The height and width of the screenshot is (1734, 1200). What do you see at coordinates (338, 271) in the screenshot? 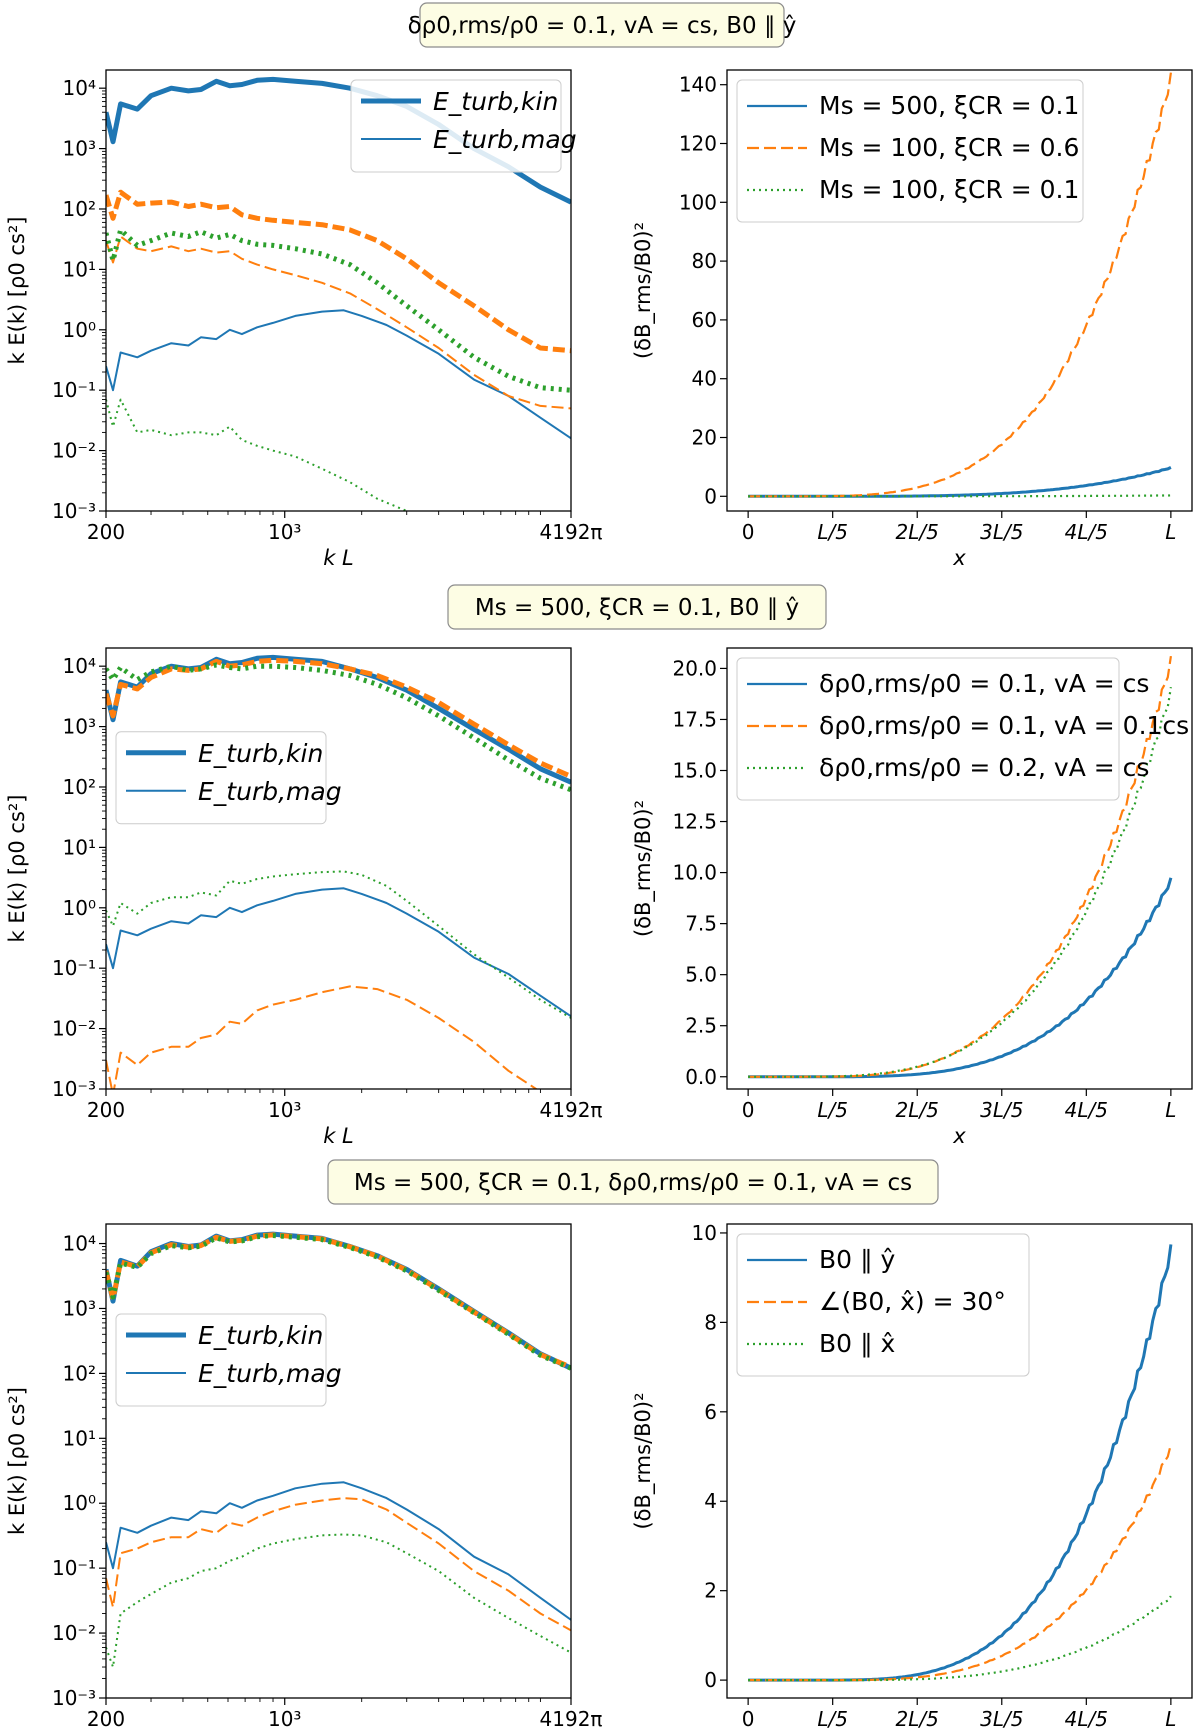
I see `series-line-orange-kin` at bounding box center [338, 271].